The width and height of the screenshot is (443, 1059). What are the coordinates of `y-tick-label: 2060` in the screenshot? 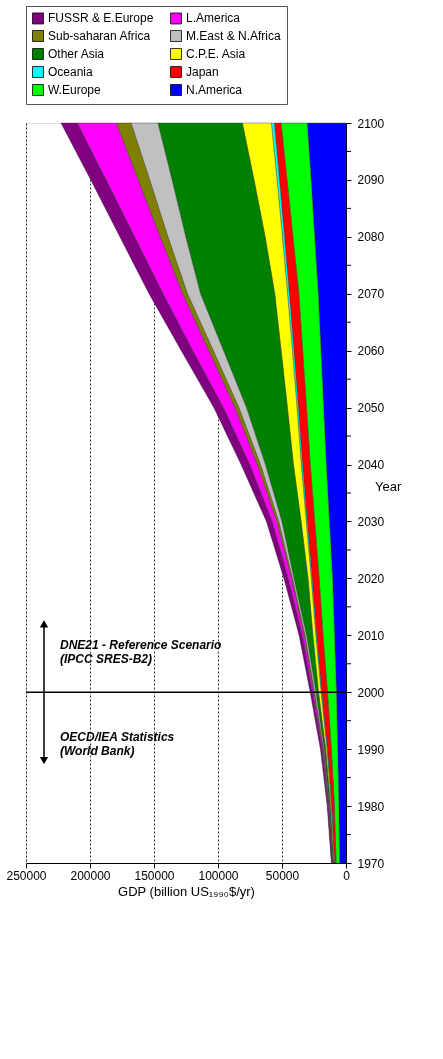 It's located at (371, 351).